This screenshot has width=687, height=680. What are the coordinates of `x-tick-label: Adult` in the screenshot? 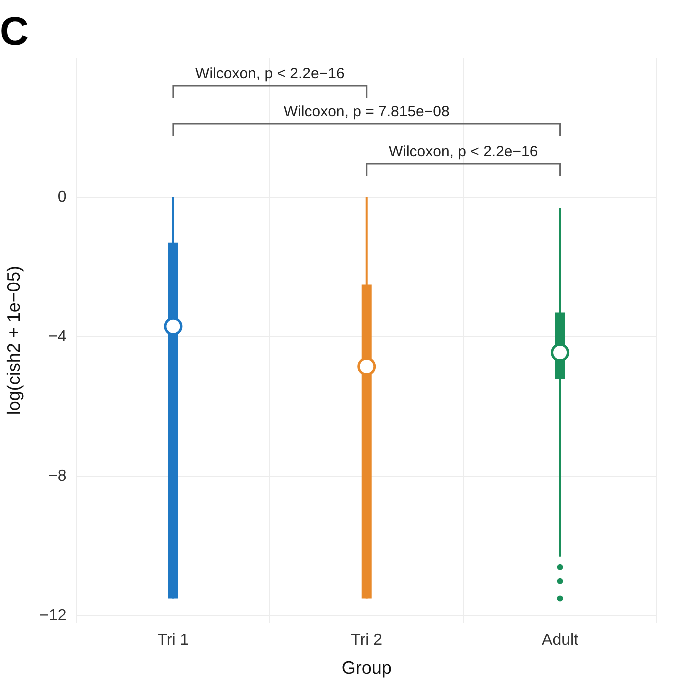 It's located at (561, 641).